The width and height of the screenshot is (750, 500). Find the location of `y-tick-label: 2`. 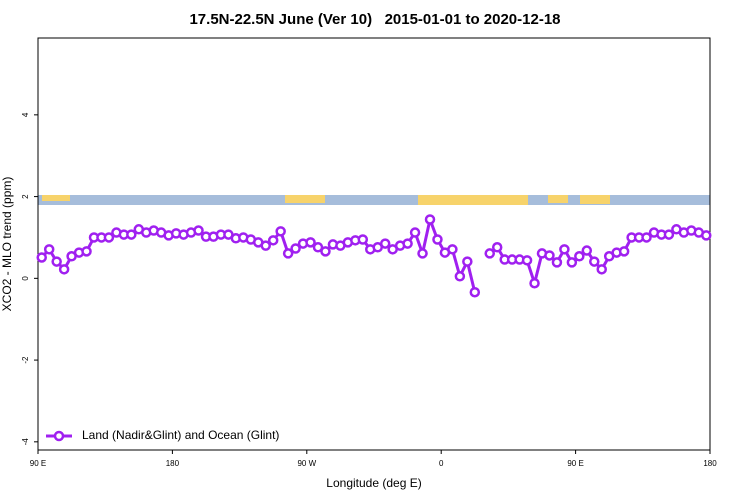

y-tick-label: 2 is located at coordinates (25, 196).